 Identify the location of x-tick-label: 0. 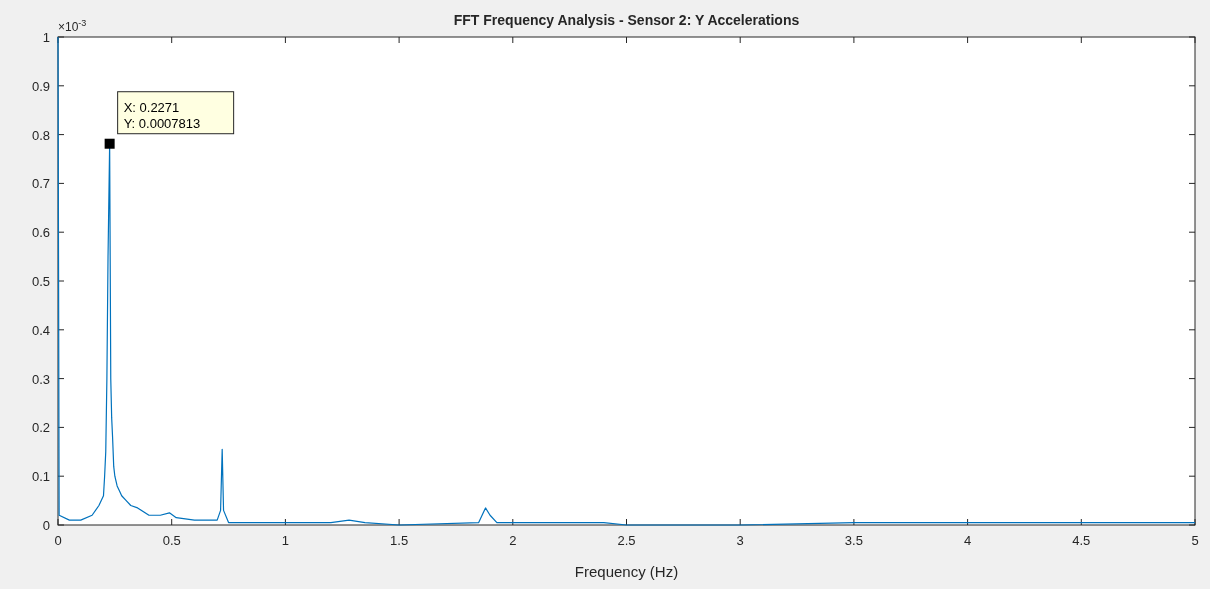
(58, 540).